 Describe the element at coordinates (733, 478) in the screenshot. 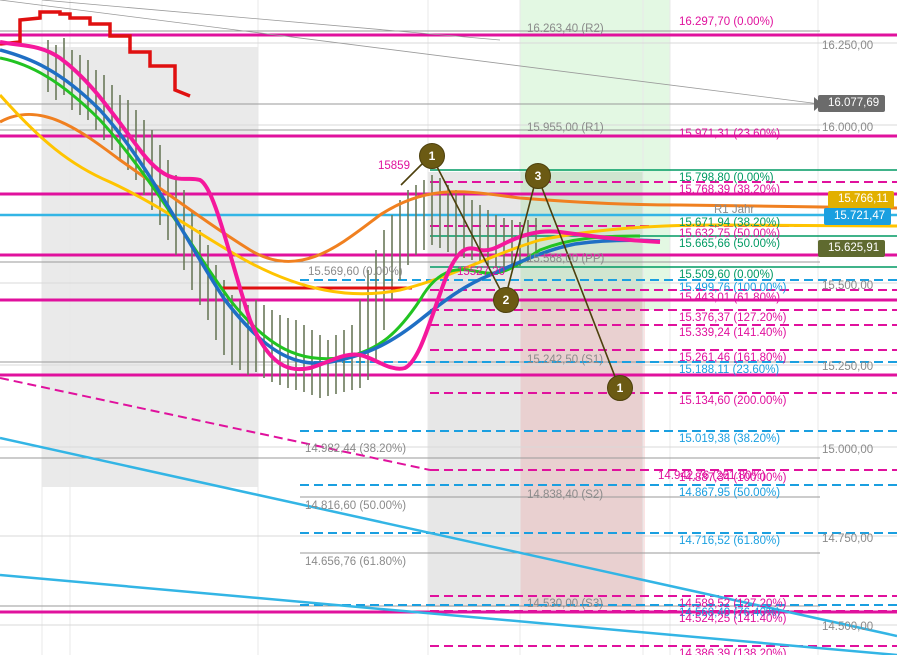

I see `fib-label-17: 14.887,34 (100.00%)` at that location.